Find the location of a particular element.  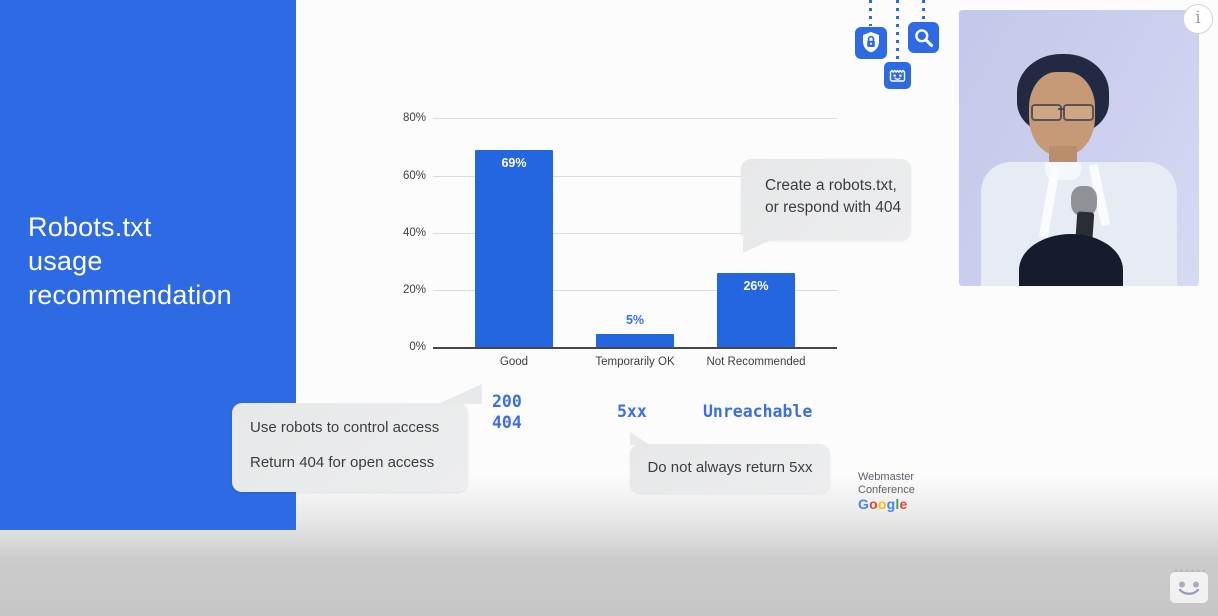

presenter-glasses-bridge is located at coordinates (1061, 109).